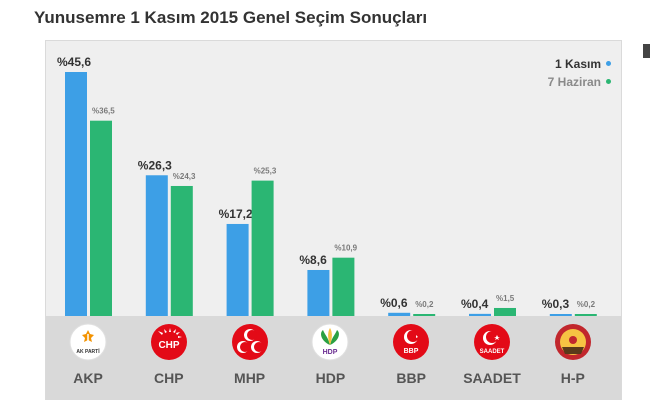 The width and height of the screenshot is (650, 400). What do you see at coordinates (74, 62) in the screenshot?
I see `data-label-akp-kasim: %45,6` at bounding box center [74, 62].